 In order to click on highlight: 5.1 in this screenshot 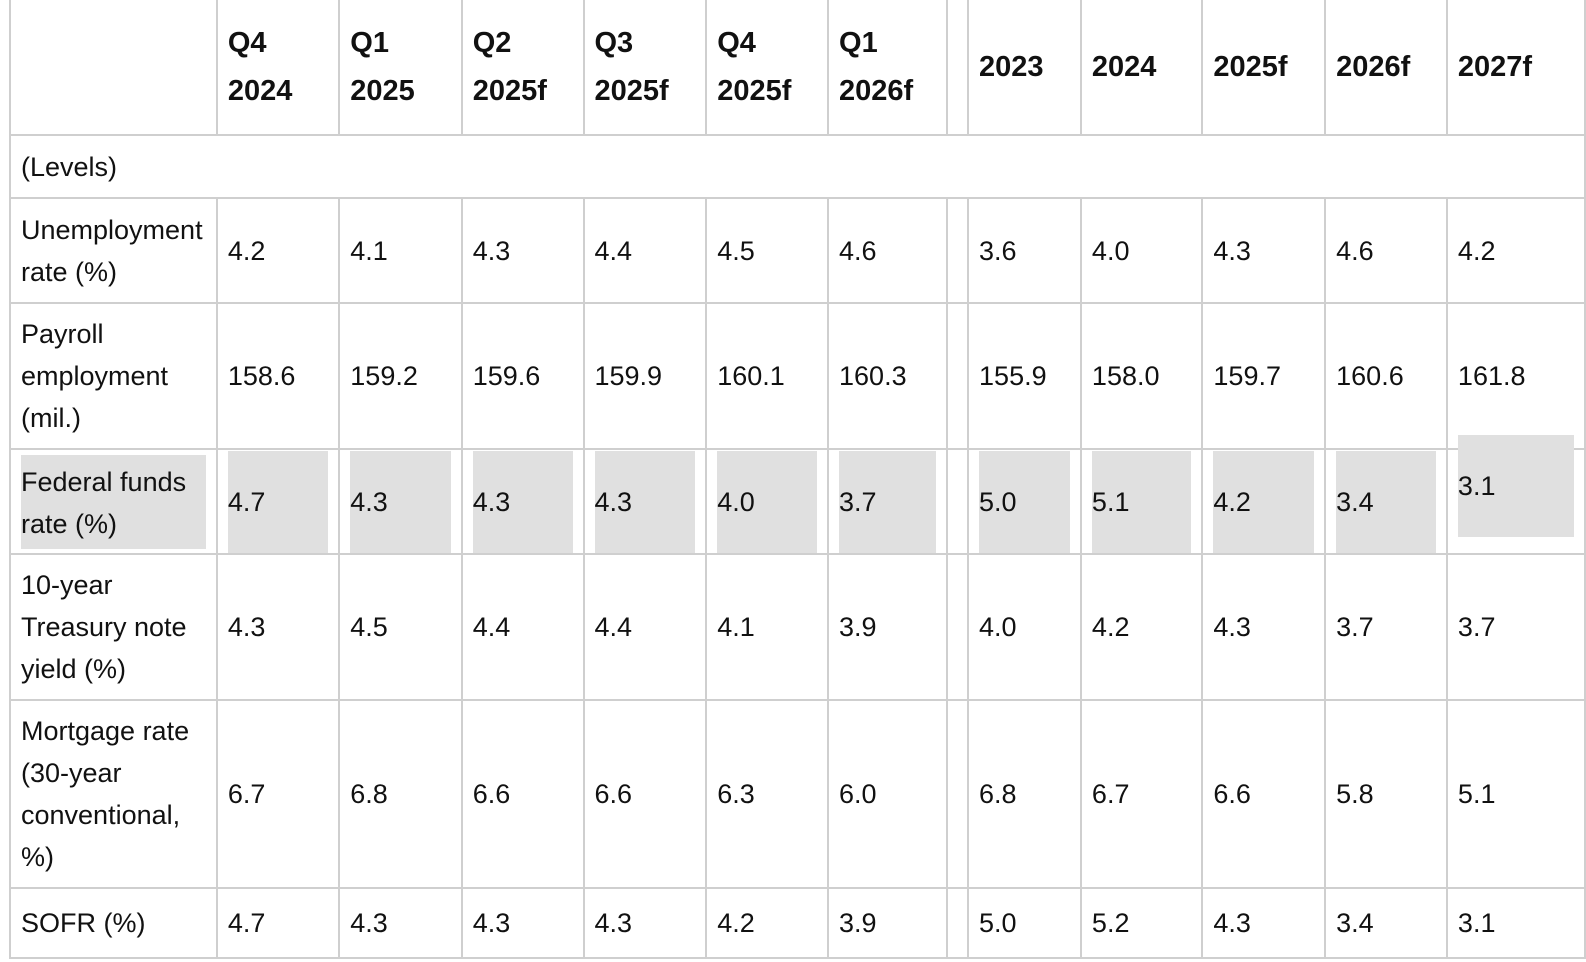, I will do `click(1141, 501)`.